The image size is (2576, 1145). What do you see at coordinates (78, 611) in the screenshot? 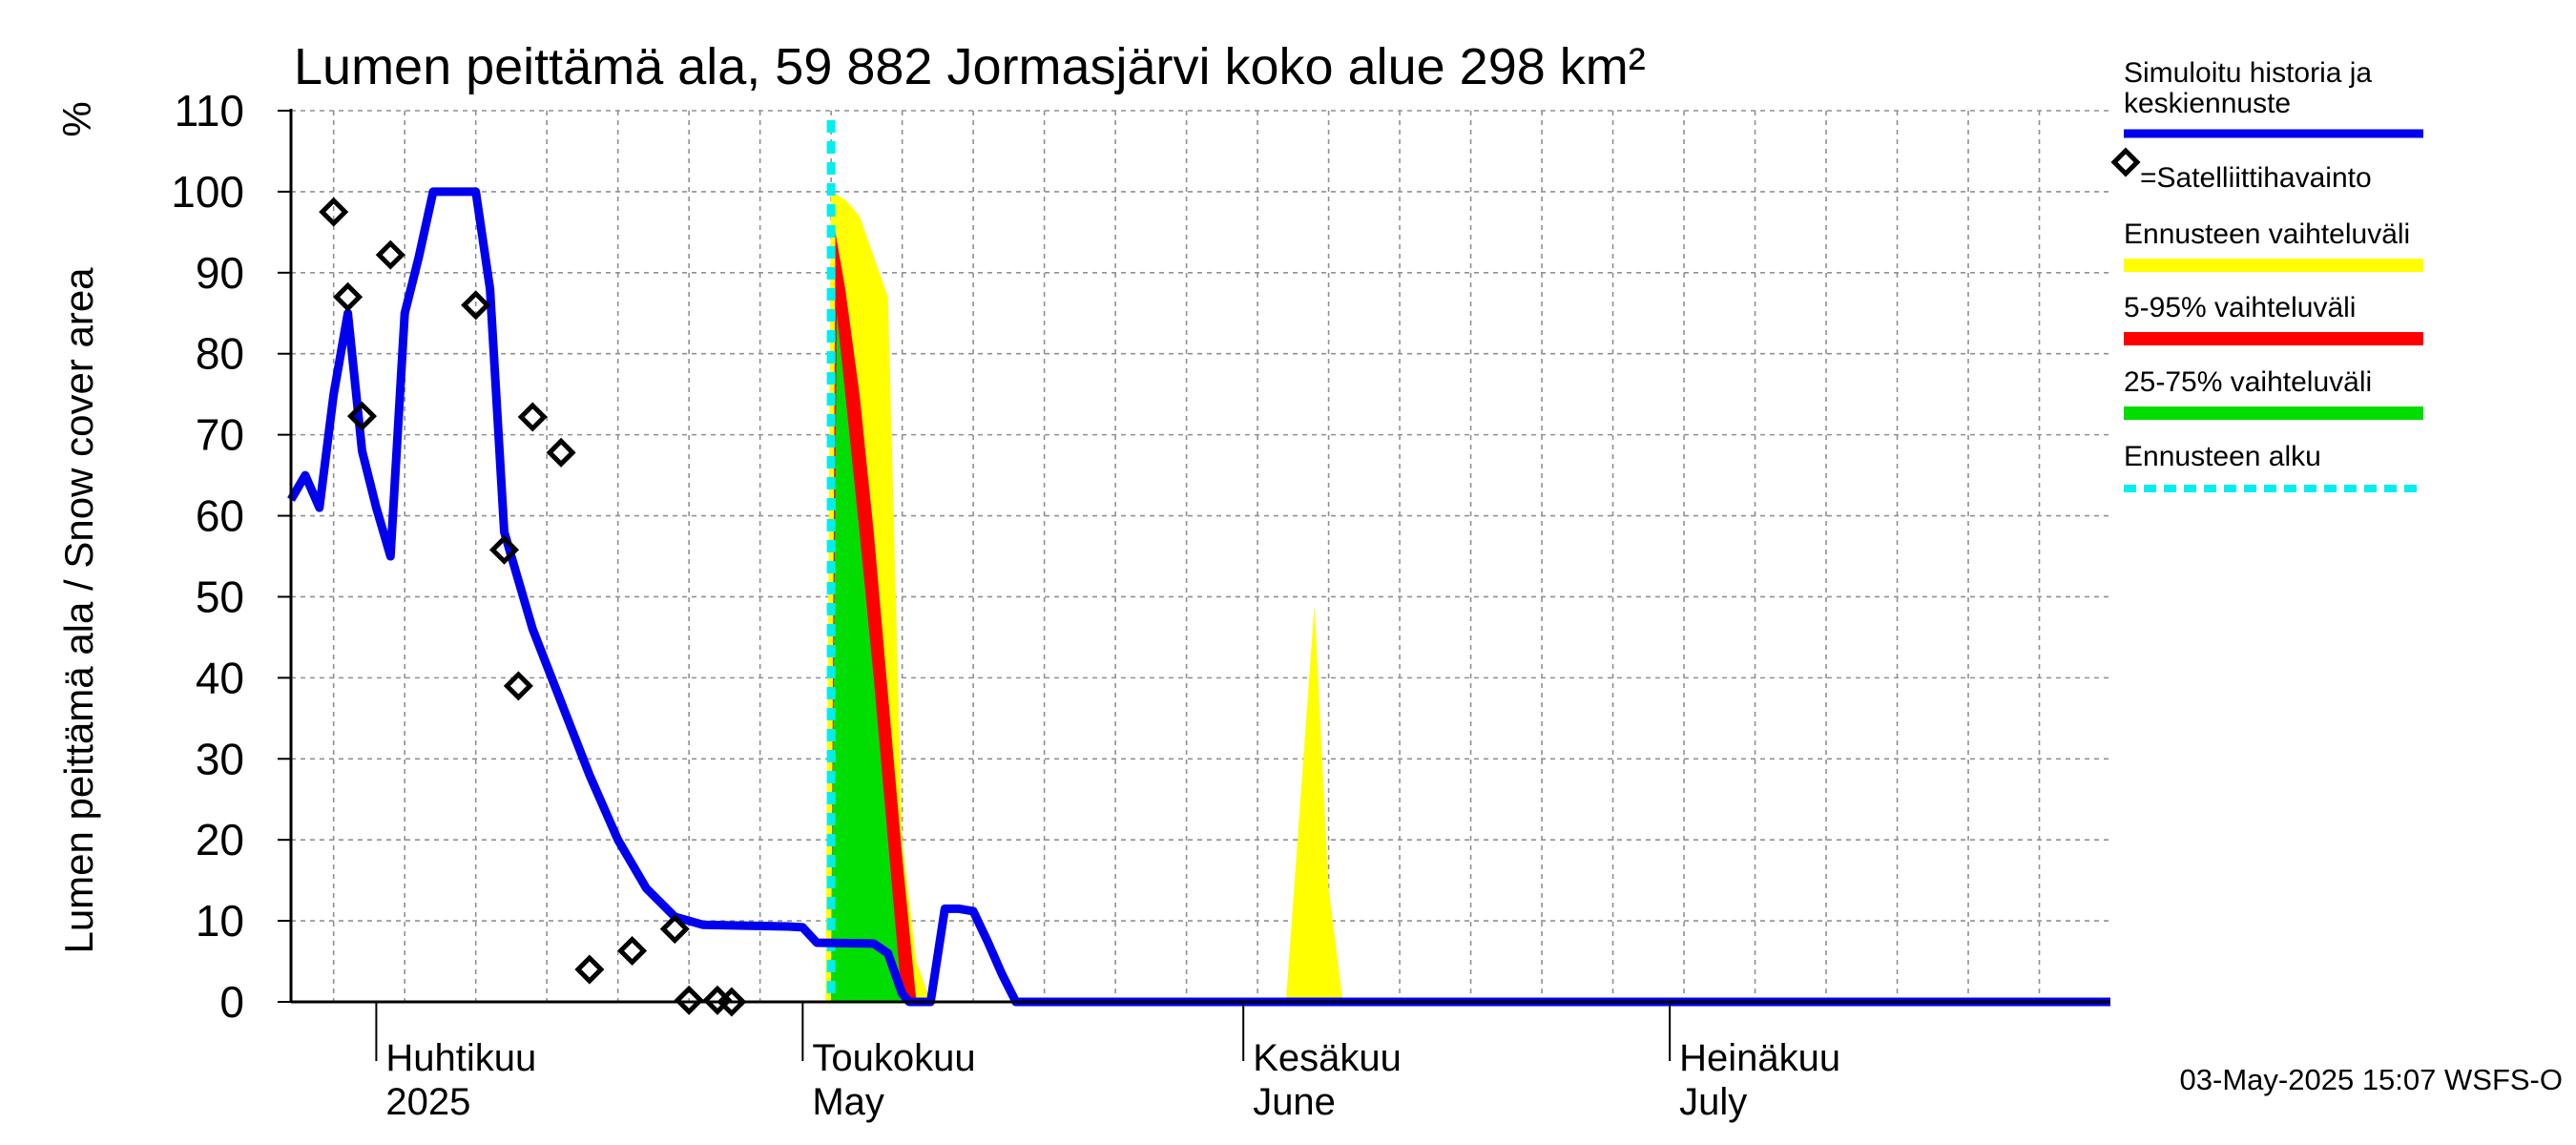
I see `y-axis-label: Lumen peittämä ala / Snow cover area` at bounding box center [78, 611].